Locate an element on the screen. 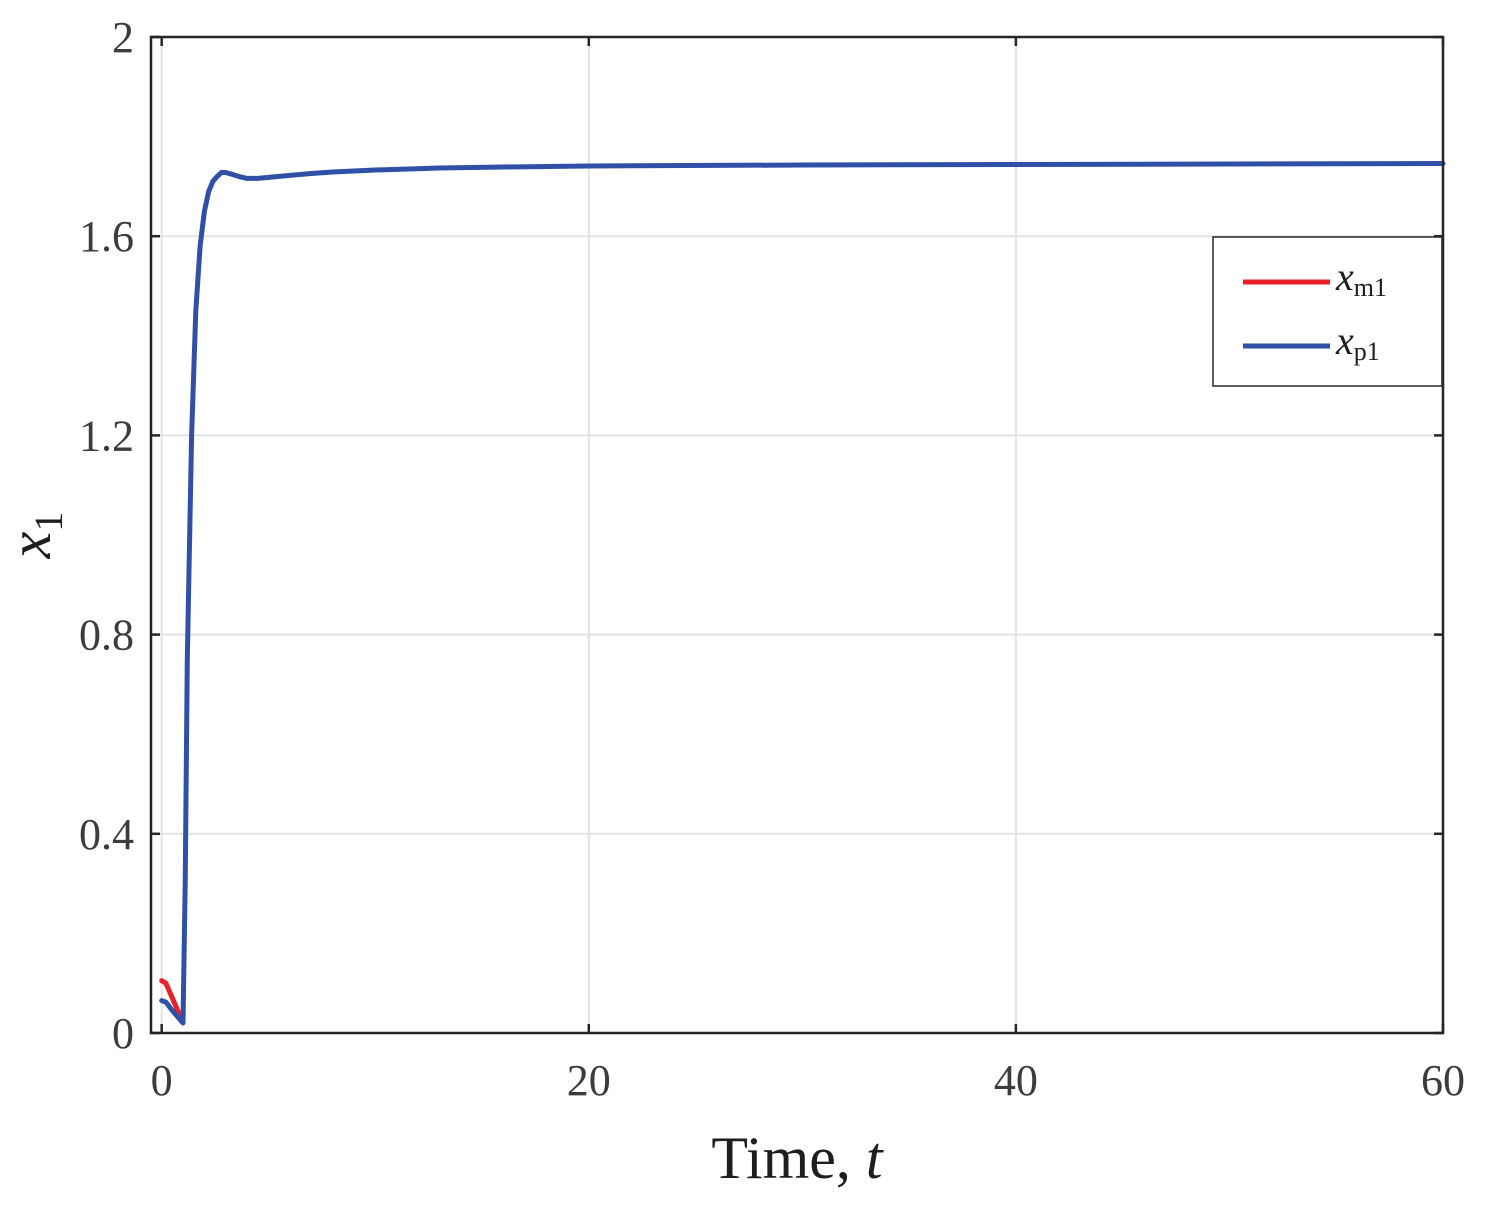 This screenshot has width=1491, height=1209. y-tick-label: 1.6 is located at coordinates (106, 236).